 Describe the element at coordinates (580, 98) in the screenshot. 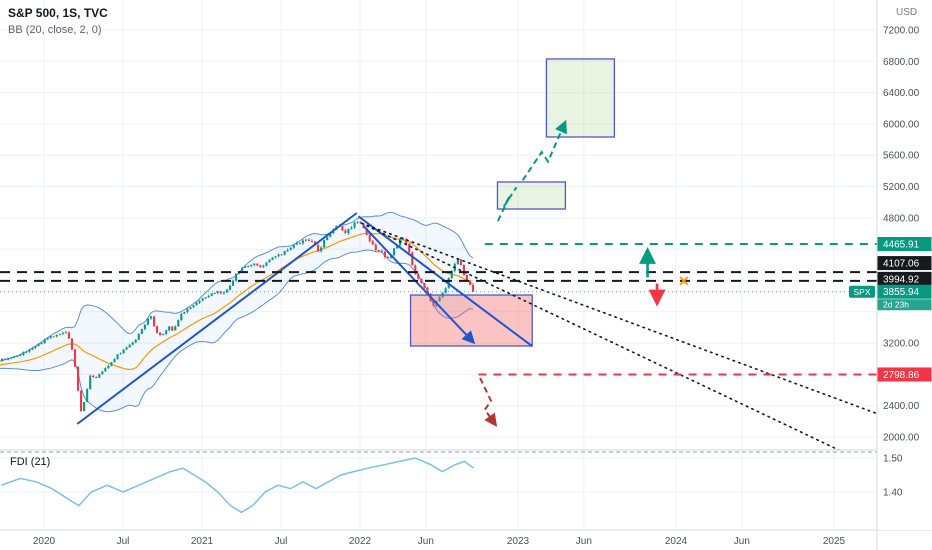

I see `target-box-large` at that location.